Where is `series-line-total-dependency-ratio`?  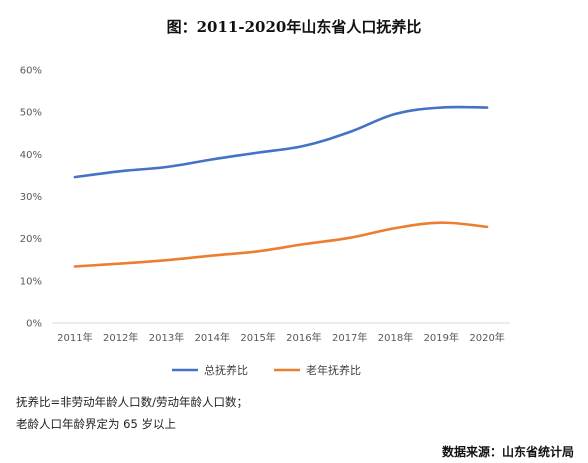 series-line-total-dependency-ratio is located at coordinates (281, 142).